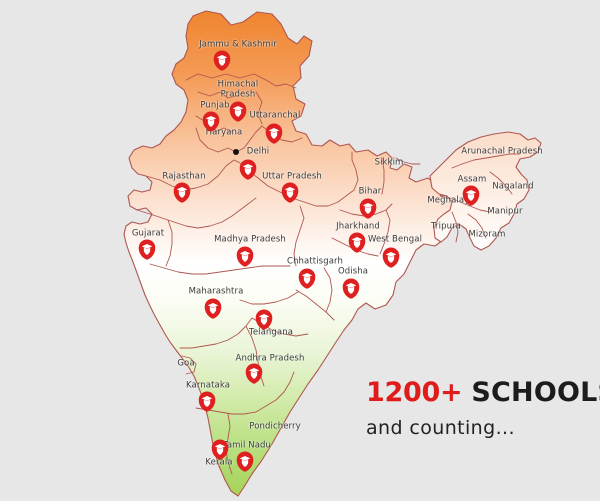 This screenshot has width=600, height=501. What do you see at coordinates (236, 152) in the screenshot?
I see `delhi-capital-dot` at bounding box center [236, 152].